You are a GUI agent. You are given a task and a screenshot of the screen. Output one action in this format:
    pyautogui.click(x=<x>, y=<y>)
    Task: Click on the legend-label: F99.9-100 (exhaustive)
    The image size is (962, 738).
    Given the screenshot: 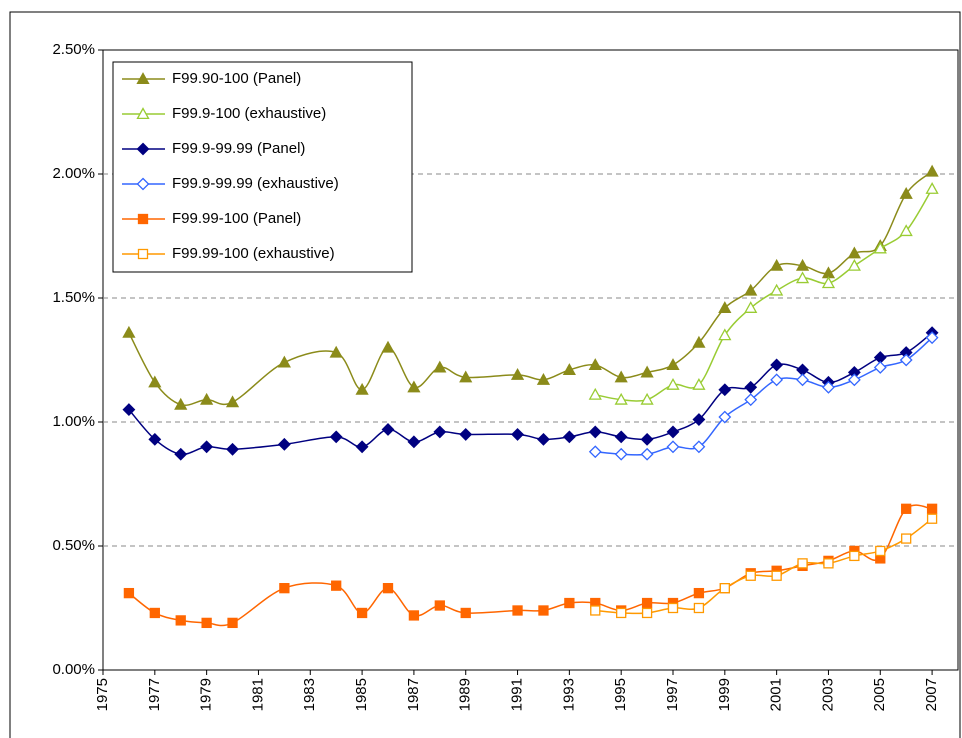 What is the action you would take?
    pyautogui.click(x=249, y=113)
    